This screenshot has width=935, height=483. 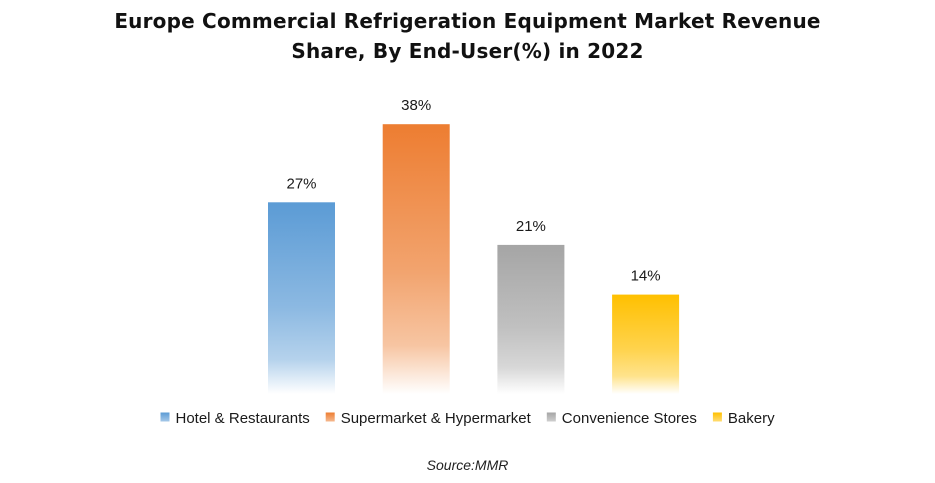 I want to click on legend-label-4: Bakery, so click(x=751, y=418).